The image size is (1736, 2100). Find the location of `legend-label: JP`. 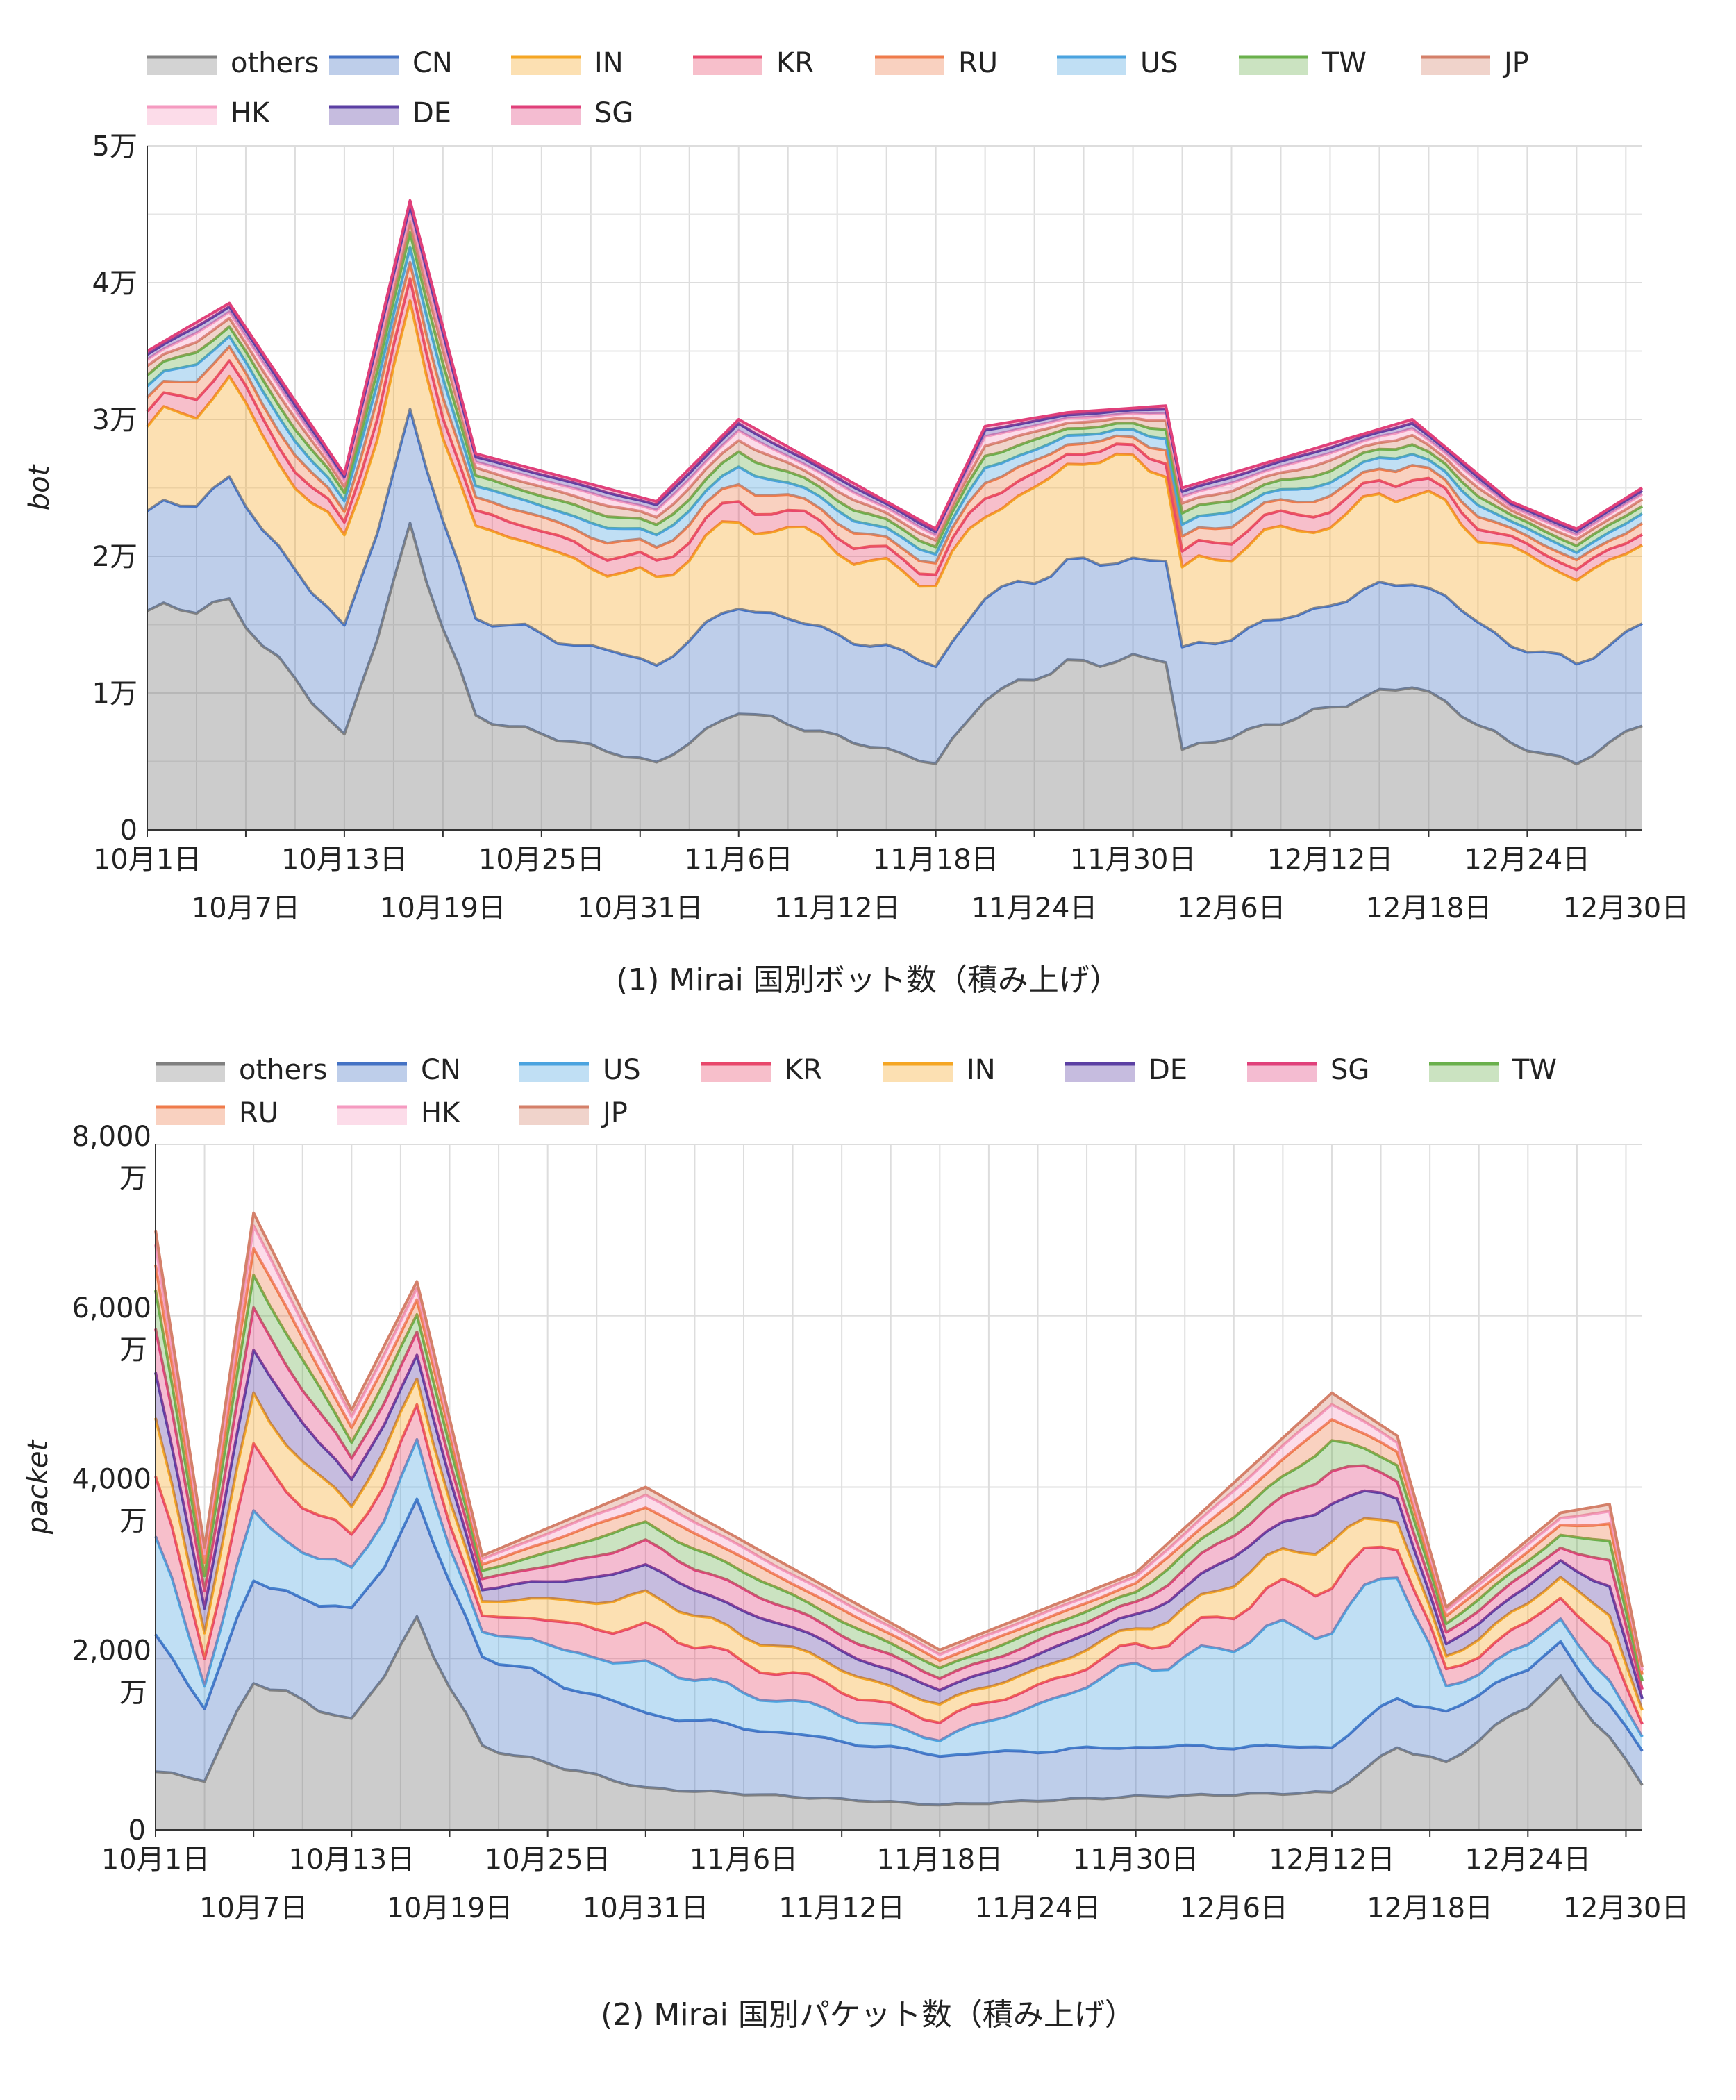

legend-label: JP is located at coordinates (1515, 63).